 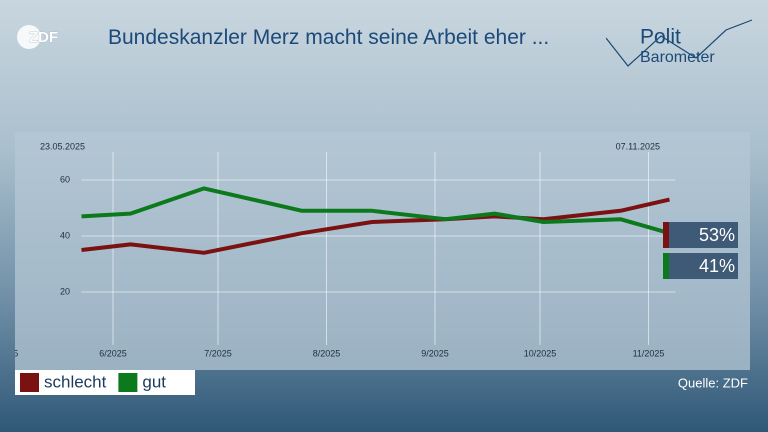 I want to click on y-tick-label: 20, so click(x=65, y=291).